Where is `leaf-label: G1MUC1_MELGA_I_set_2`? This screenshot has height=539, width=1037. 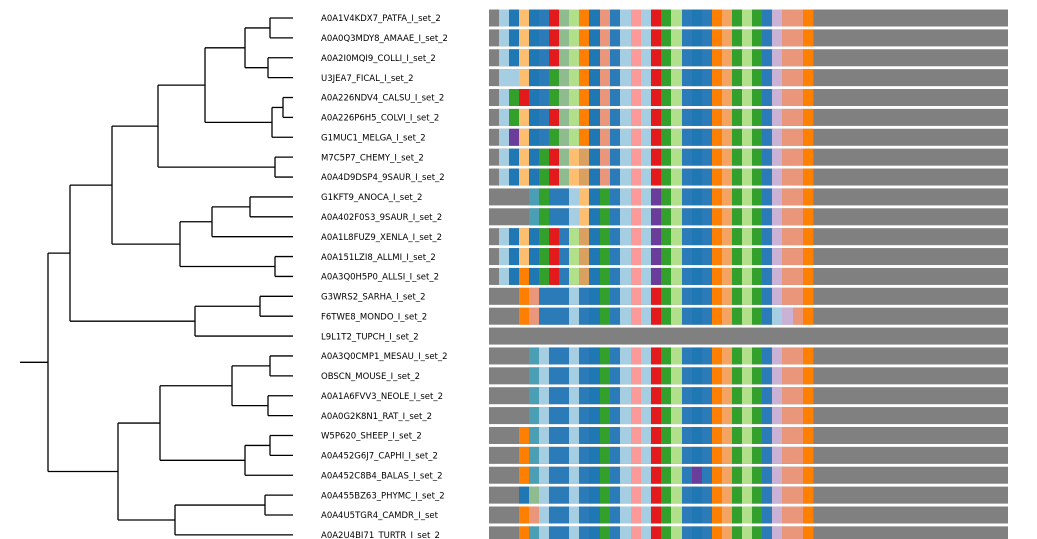 leaf-label: G1MUC1_MELGA_I_set_2 is located at coordinates (373, 139).